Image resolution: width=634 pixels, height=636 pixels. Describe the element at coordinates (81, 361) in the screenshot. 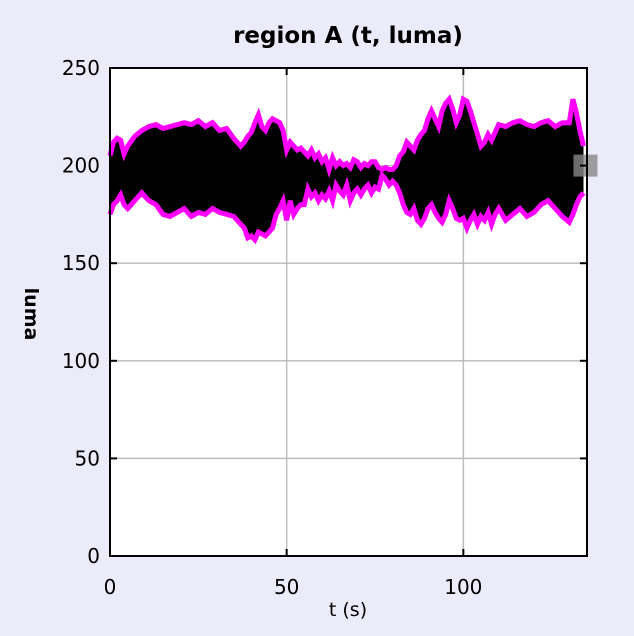

I see `y-tick-label-2: 100` at that location.